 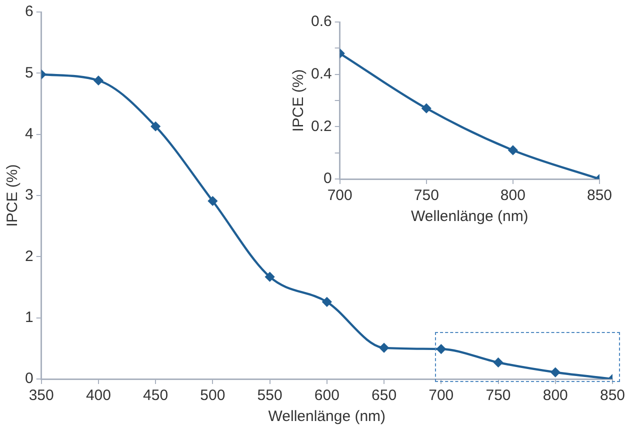 I want to click on y-tick-label: 6, so click(x=29, y=11).